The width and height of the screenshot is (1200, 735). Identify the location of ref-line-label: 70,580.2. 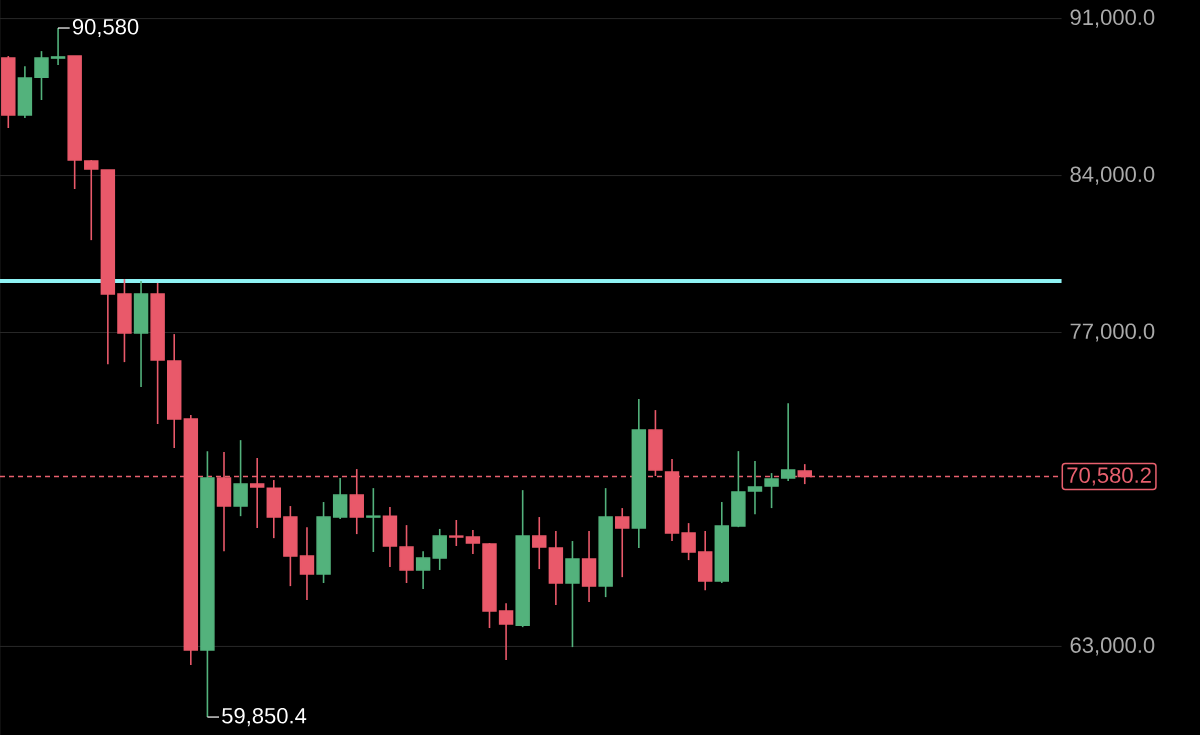
(1109, 476).